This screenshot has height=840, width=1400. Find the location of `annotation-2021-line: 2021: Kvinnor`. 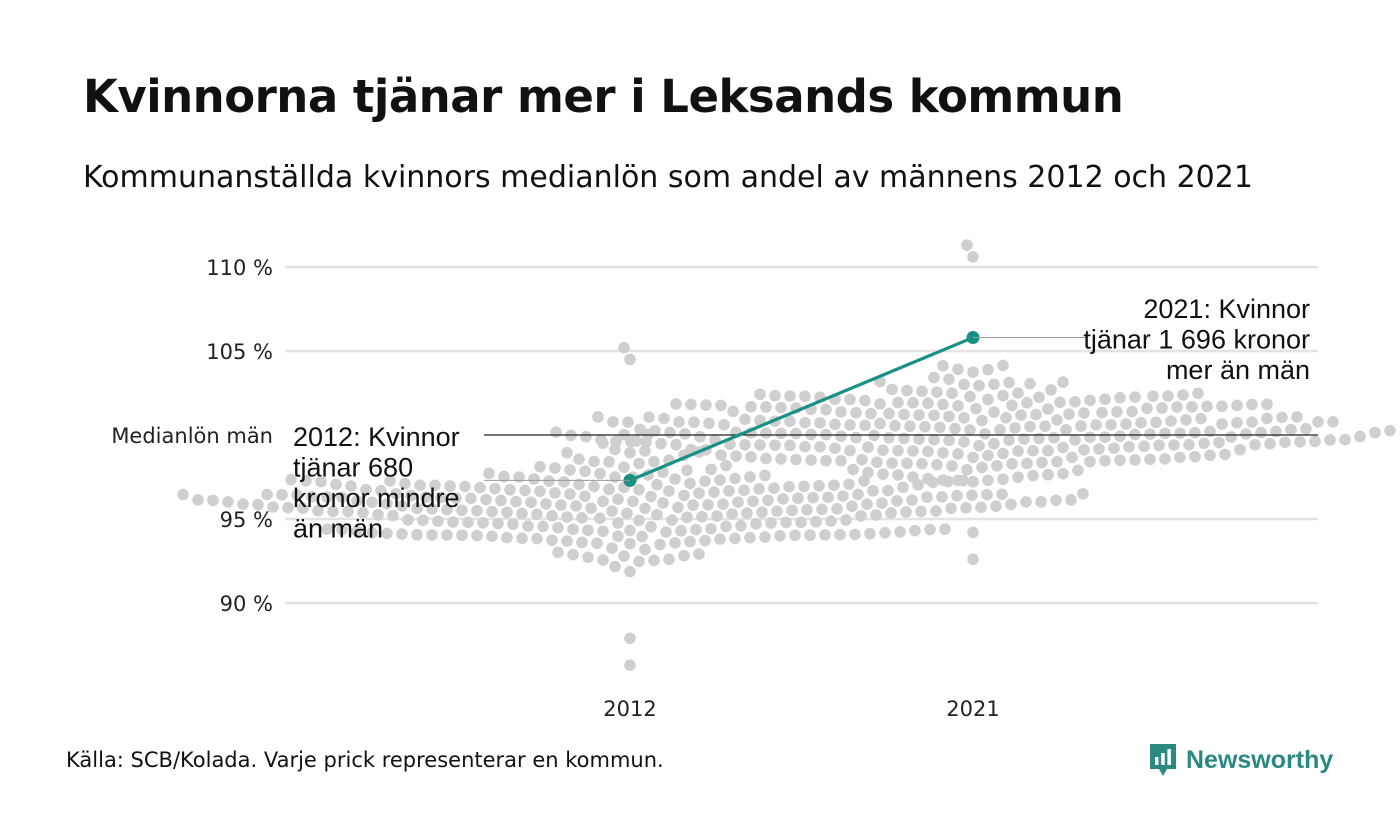

annotation-2021-line: 2021: Kvinnor is located at coordinates (1226, 309).